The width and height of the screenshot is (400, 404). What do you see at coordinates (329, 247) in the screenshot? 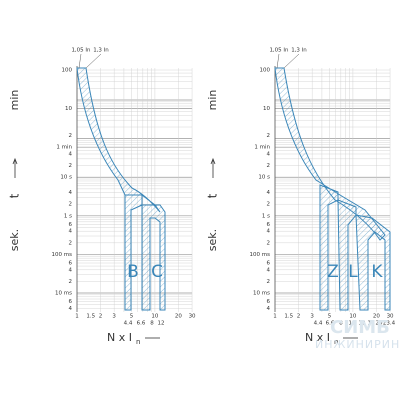
I see `band-z` at bounding box center [329, 247].